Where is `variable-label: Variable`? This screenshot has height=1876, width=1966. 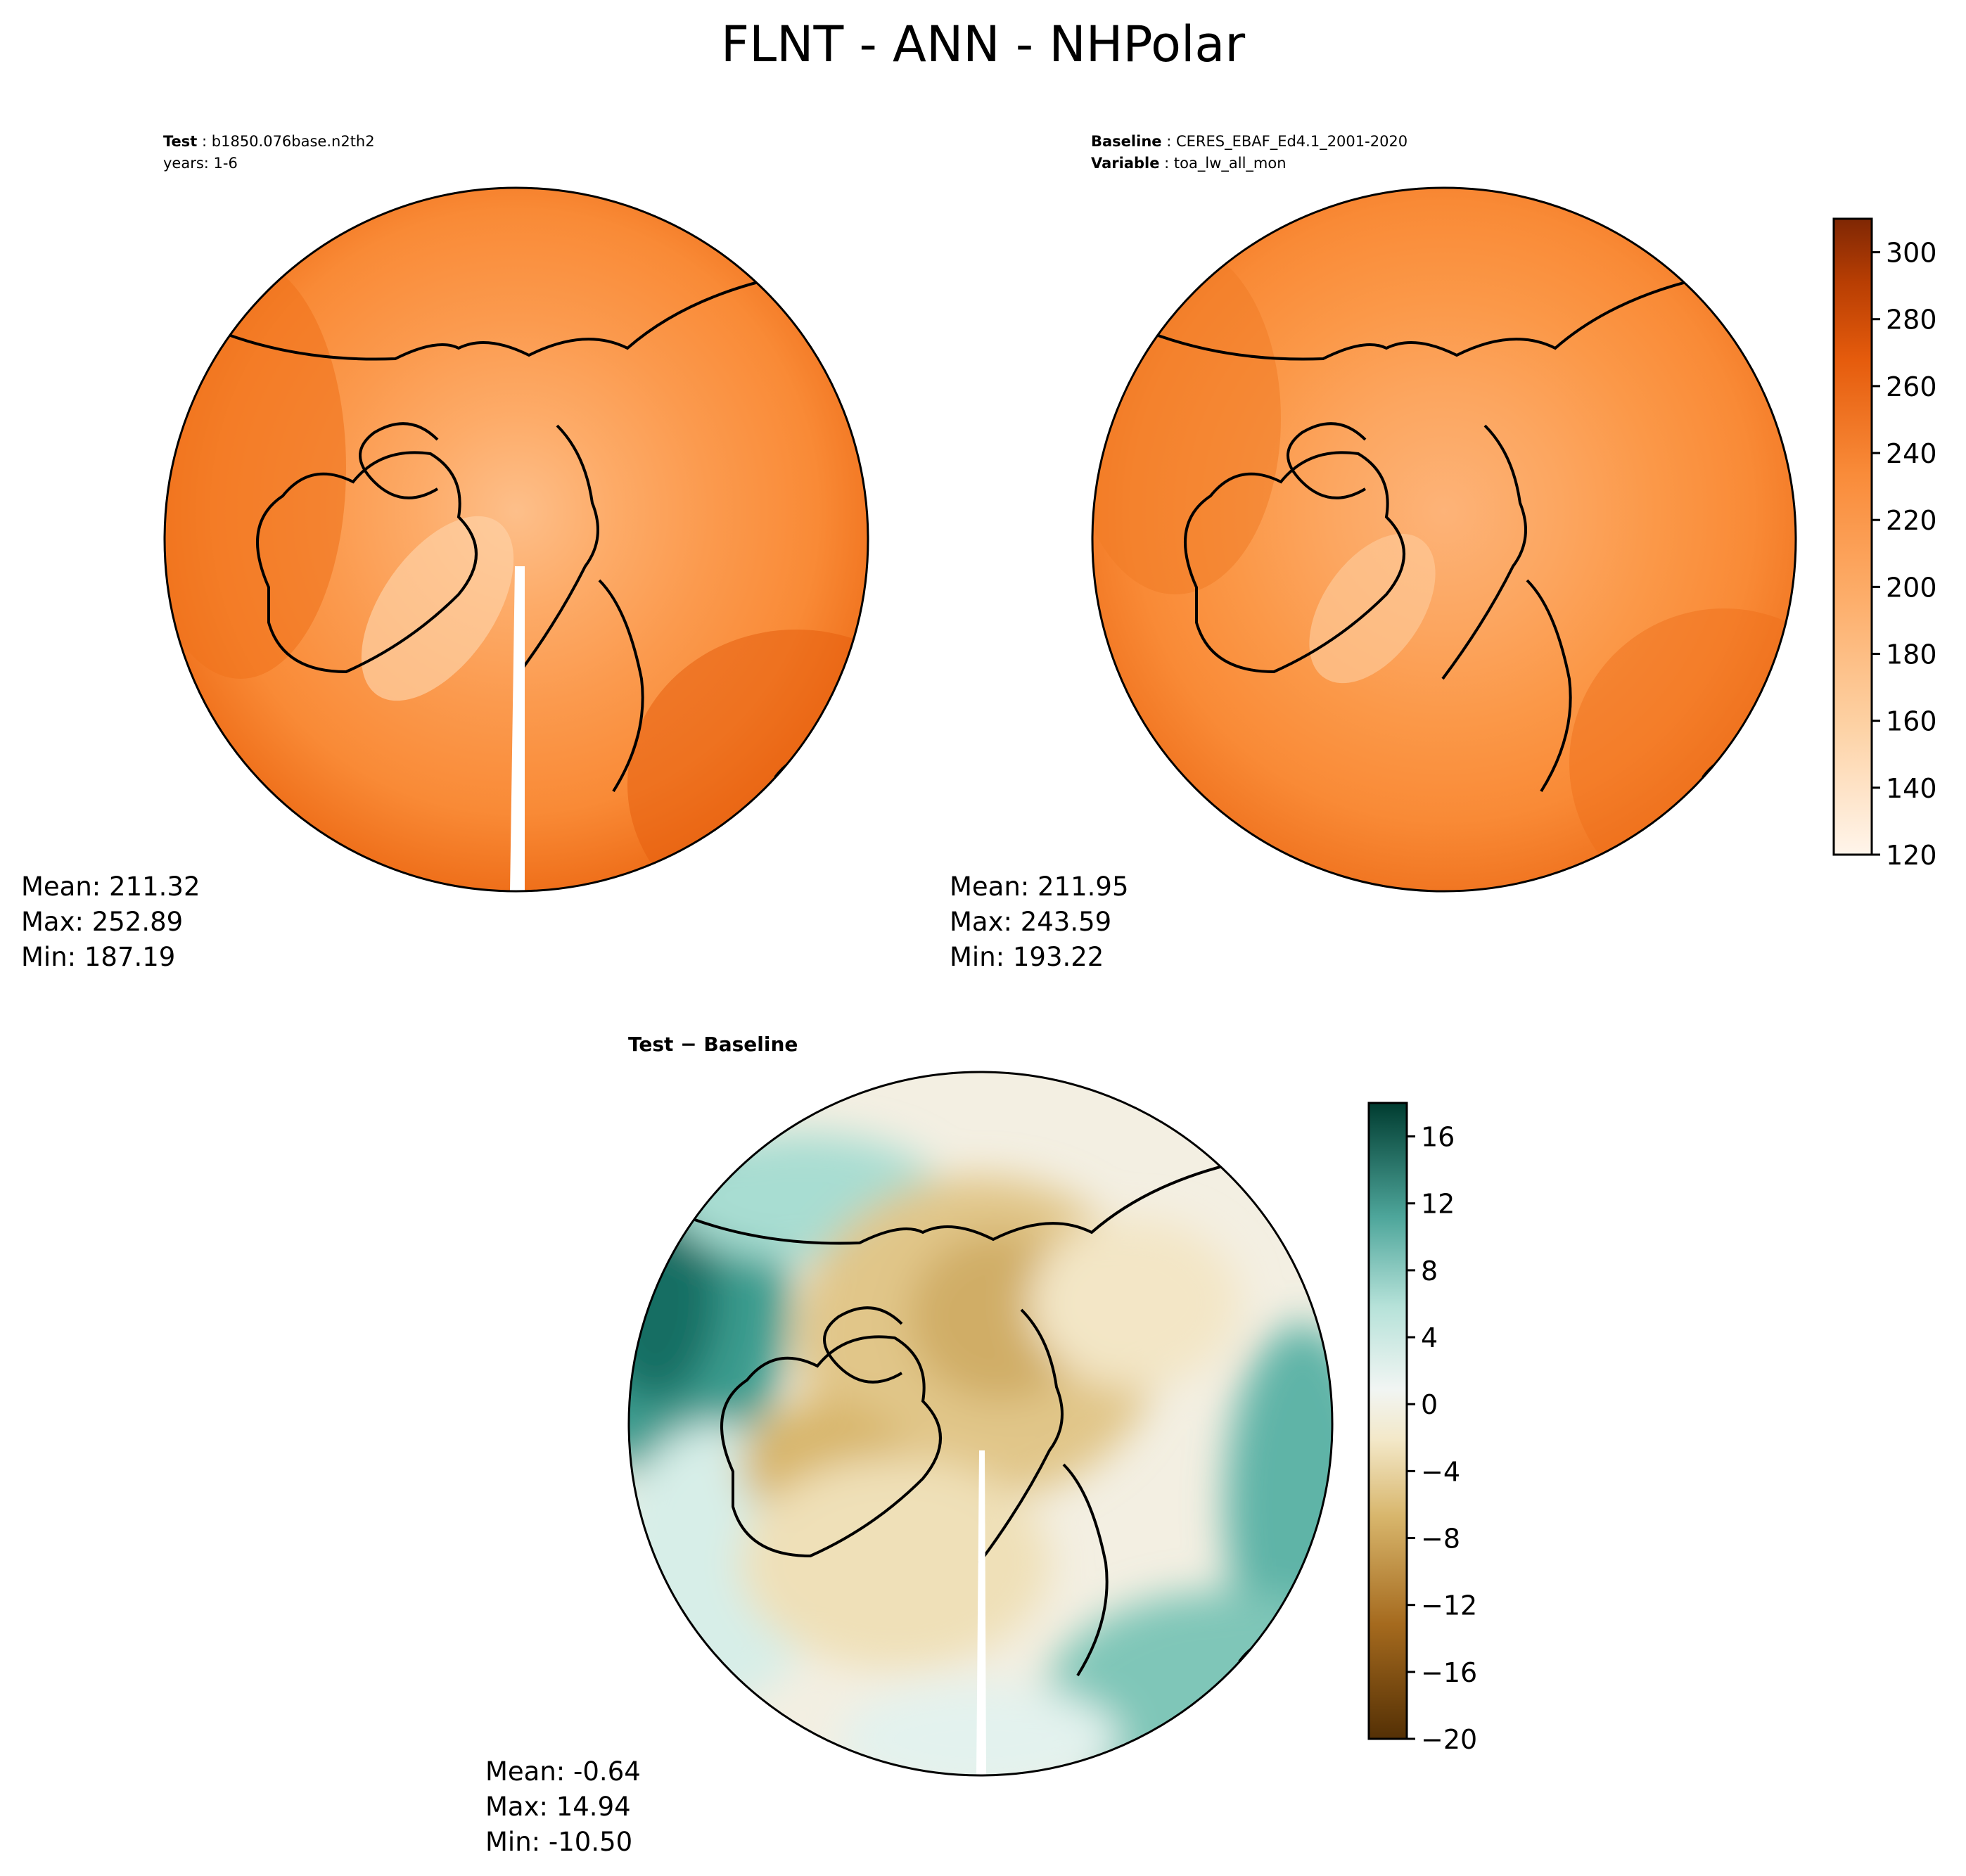
variable-label: Variable is located at coordinates (1125, 163).